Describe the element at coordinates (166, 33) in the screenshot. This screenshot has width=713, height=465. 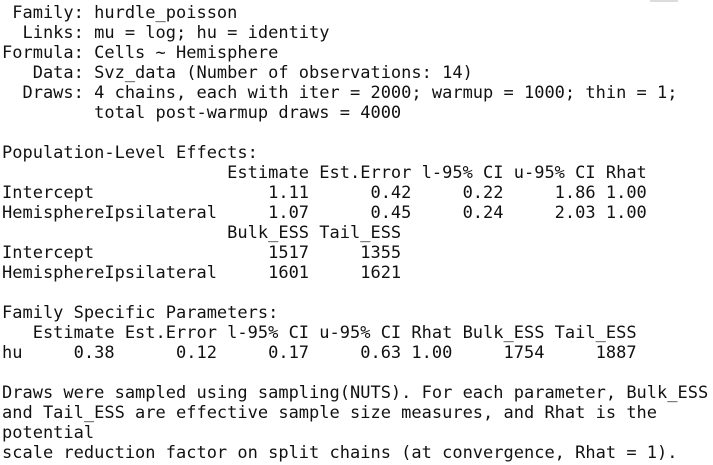
I see `links-line: Links: mu = log; hu = identity` at that location.